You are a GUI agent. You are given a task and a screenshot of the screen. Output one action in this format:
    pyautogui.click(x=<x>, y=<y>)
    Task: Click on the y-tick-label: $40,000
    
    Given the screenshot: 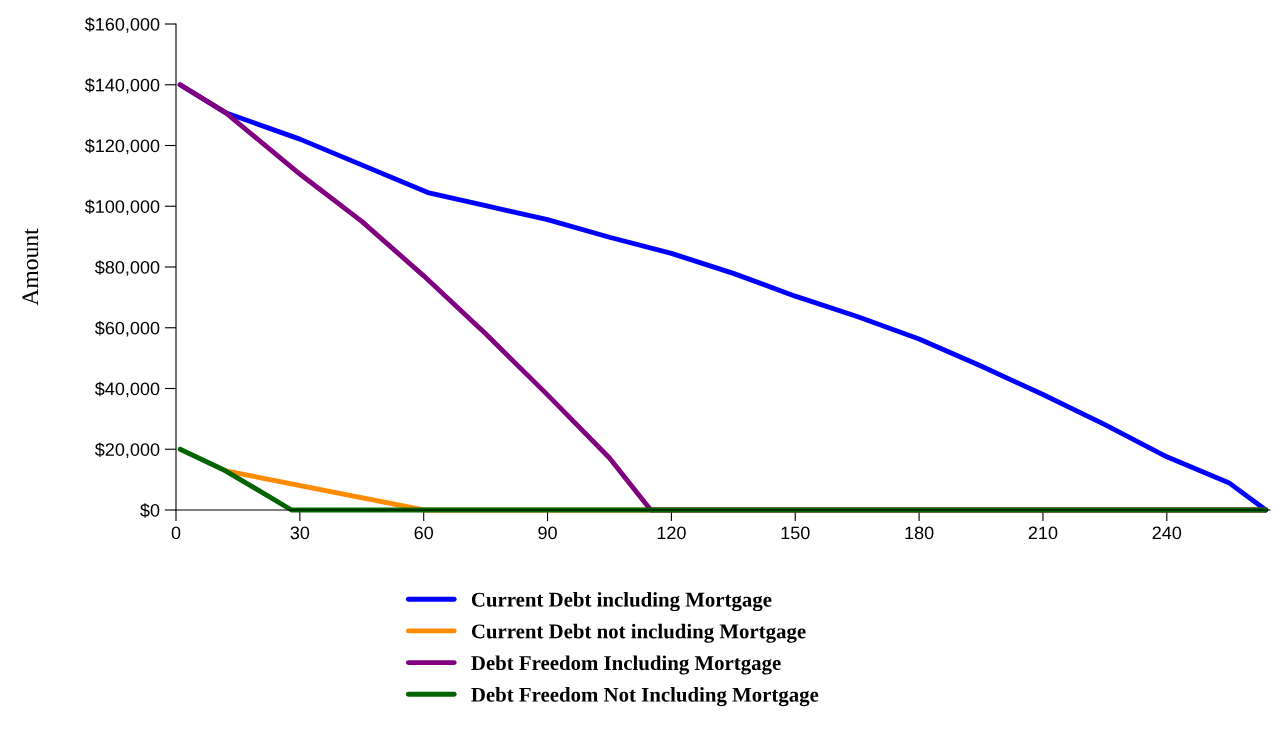 What is the action you would take?
    pyautogui.click(x=127, y=389)
    